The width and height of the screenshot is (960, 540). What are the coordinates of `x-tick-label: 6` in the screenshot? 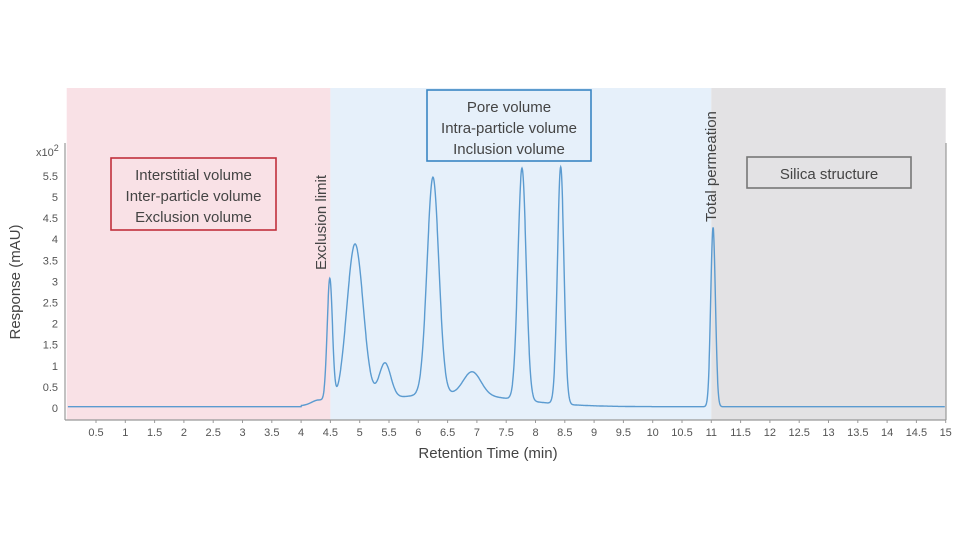 It's located at (418, 433).